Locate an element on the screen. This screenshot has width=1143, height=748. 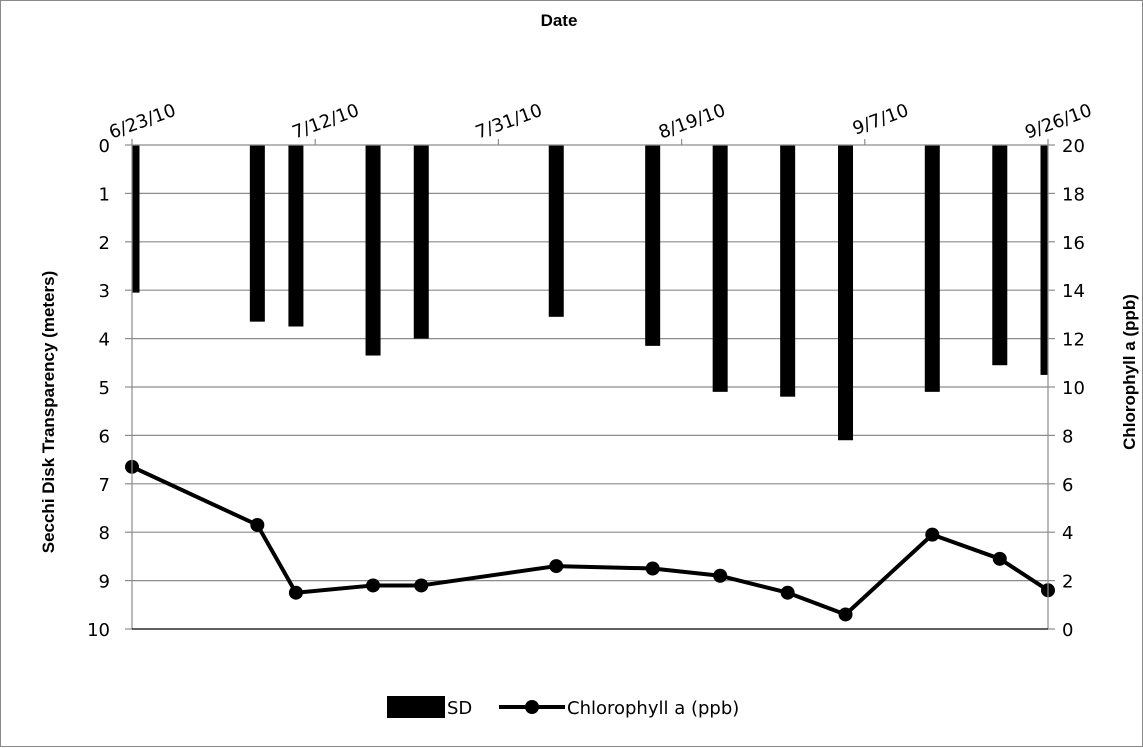
left-y-tick-label: 5 is located at coordinates (104, 388).